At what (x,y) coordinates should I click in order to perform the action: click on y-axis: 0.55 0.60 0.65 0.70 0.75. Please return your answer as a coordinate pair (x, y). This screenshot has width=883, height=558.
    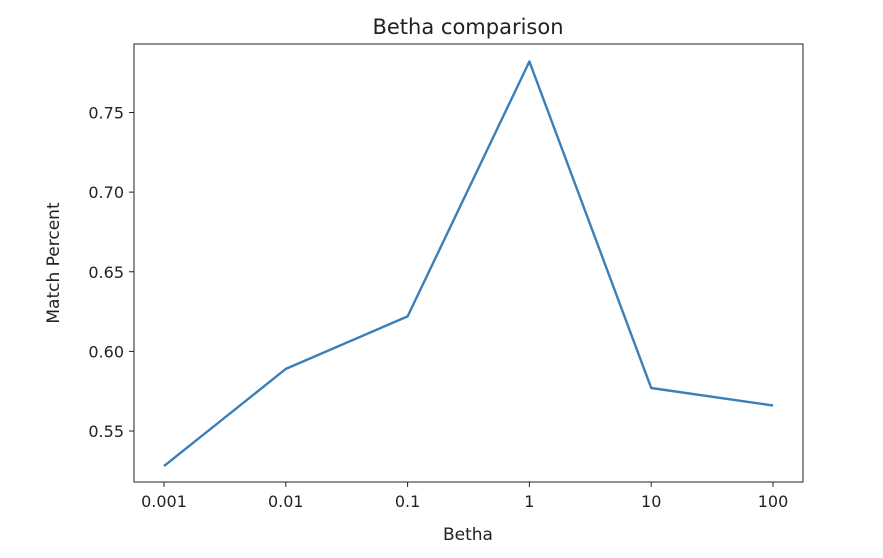
    Looking at the image, I should click on (111, 272).